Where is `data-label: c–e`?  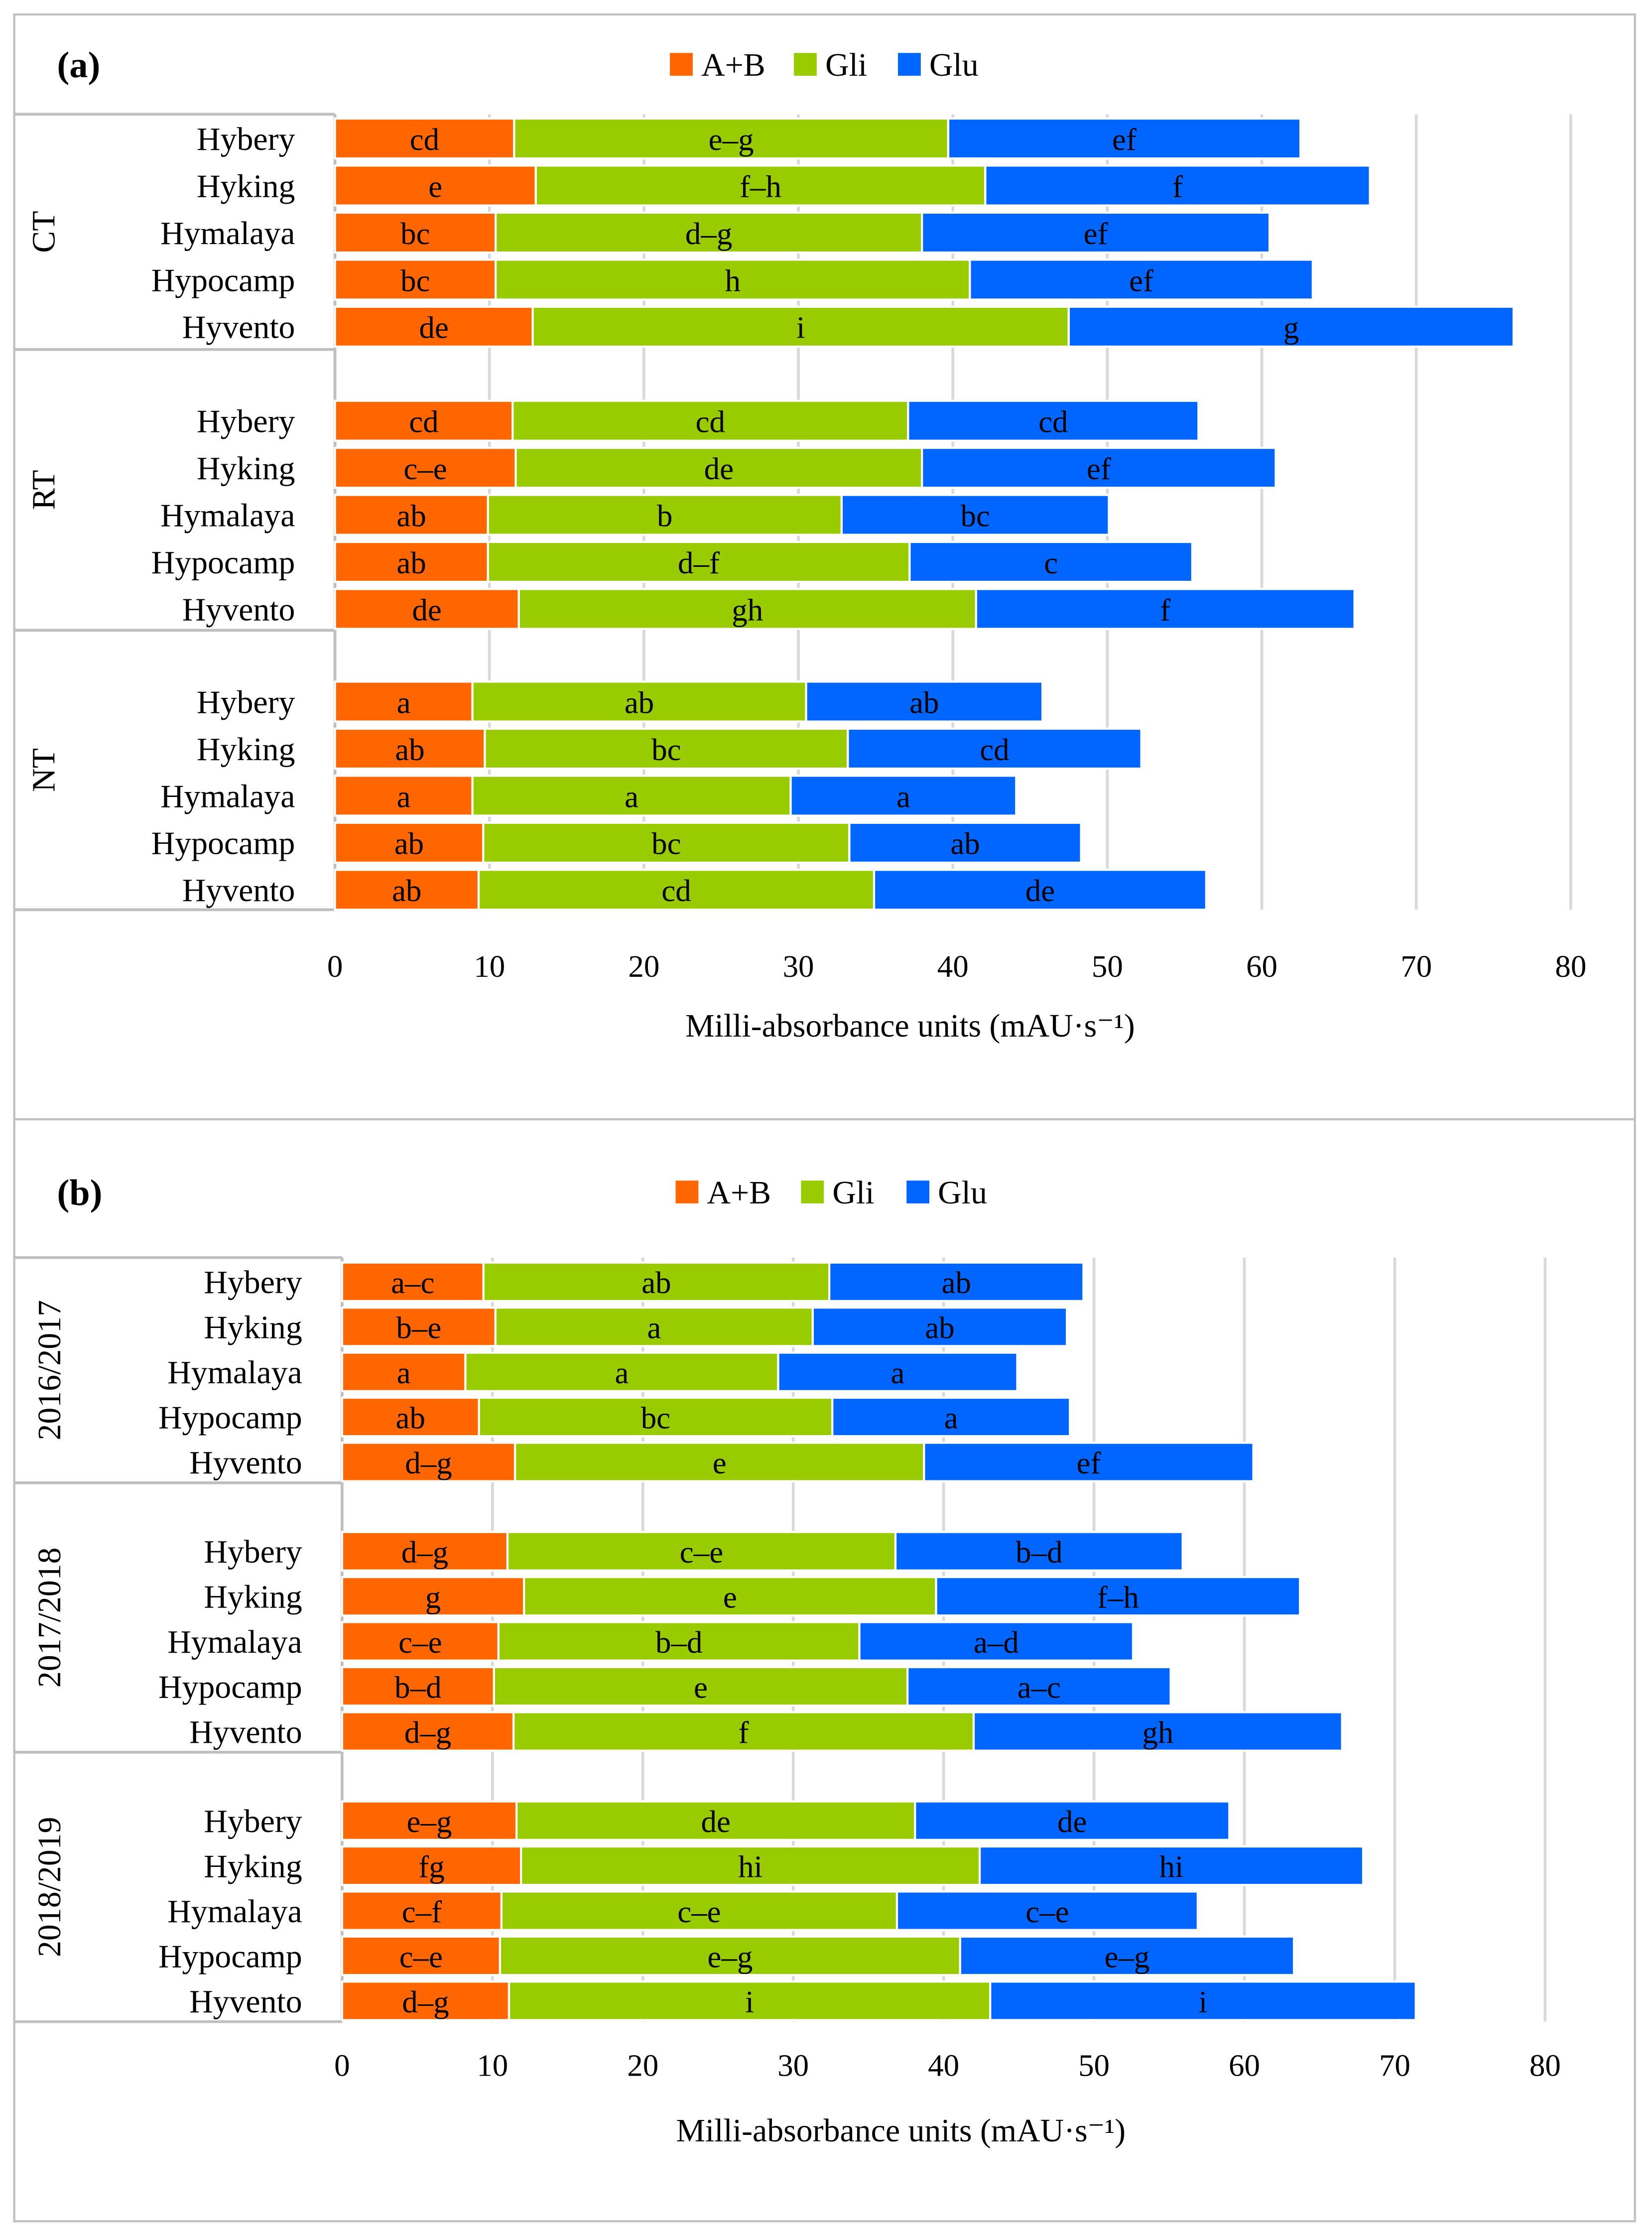
data-label: c–e is located at coordinates (1047, 1912).